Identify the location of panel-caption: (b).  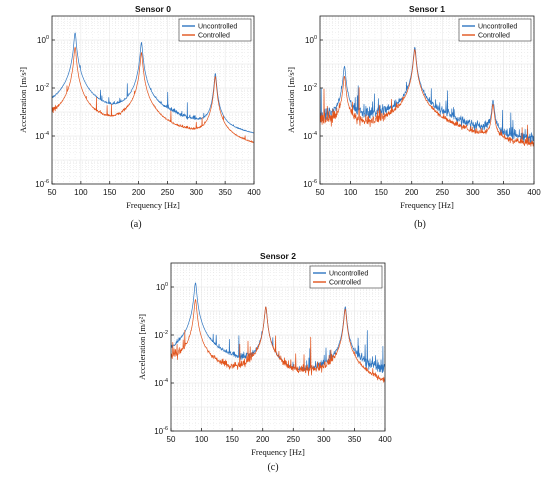
(420, 224).